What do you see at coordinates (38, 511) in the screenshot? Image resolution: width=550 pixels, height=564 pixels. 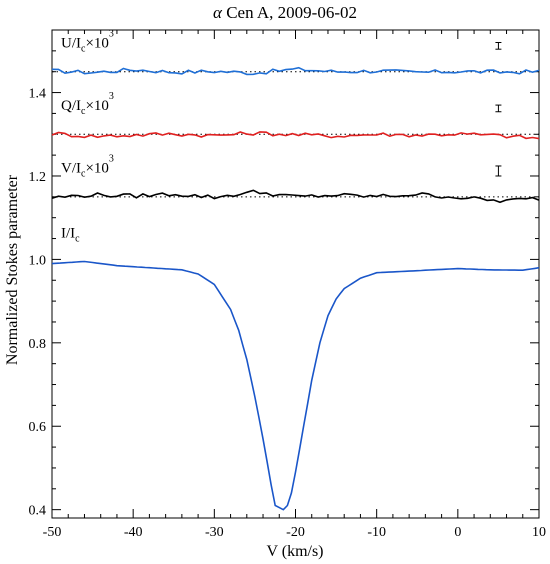 I see `y-tick-label: 0.4` at bounding box center [38, 511].